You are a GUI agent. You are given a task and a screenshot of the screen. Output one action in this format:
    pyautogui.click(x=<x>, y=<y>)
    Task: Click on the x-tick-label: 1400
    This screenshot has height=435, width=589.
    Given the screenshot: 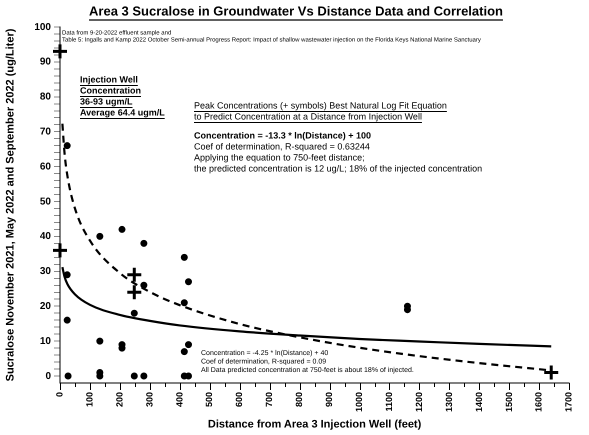 What is the action you would take?
    pyautogui.click(x=479, y=402)
    